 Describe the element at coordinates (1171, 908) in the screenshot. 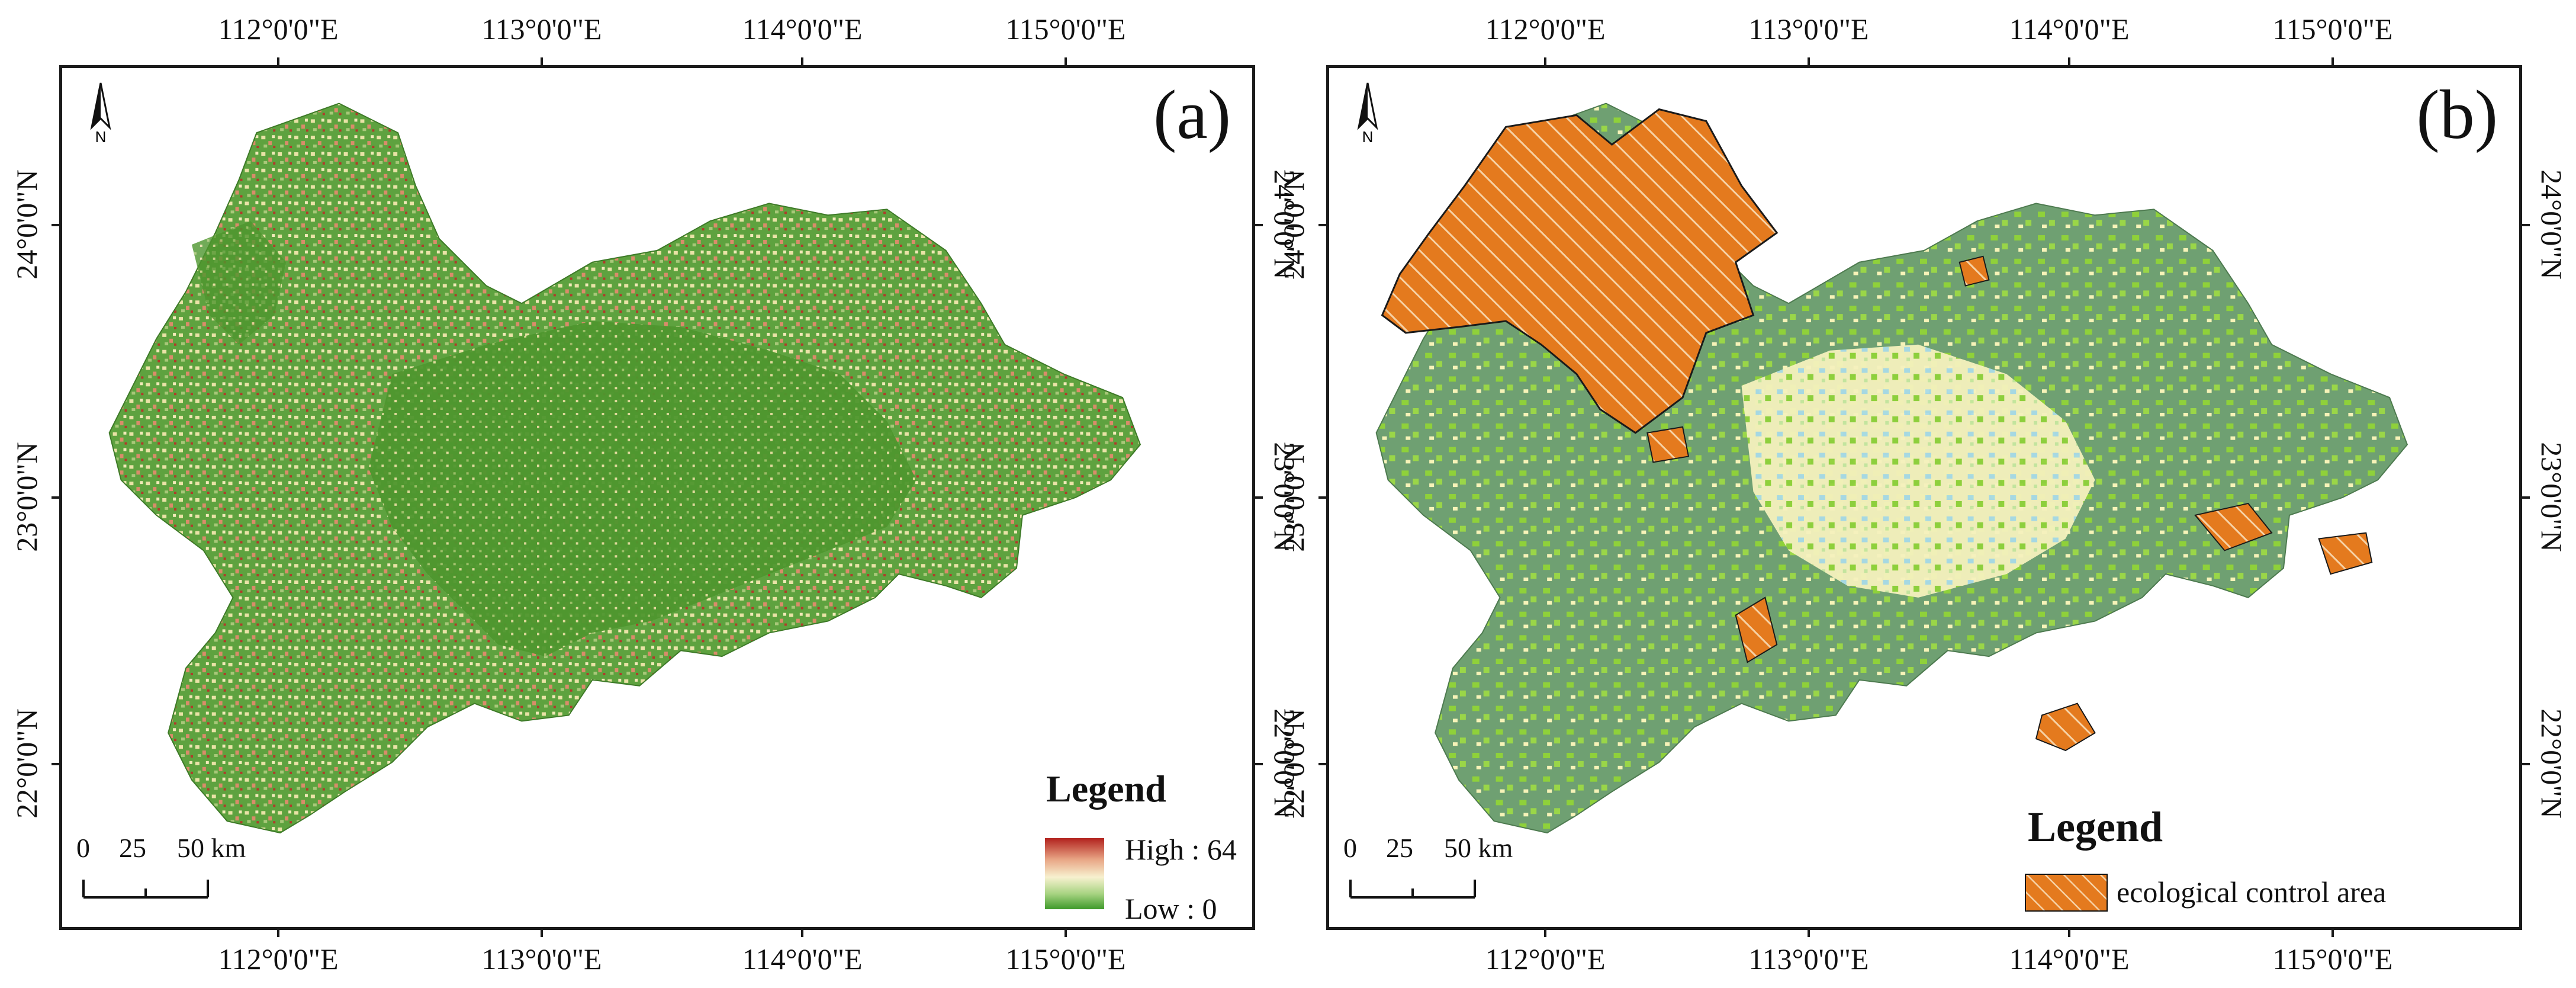

I see `legend-low-label: Low : 0` at that location.